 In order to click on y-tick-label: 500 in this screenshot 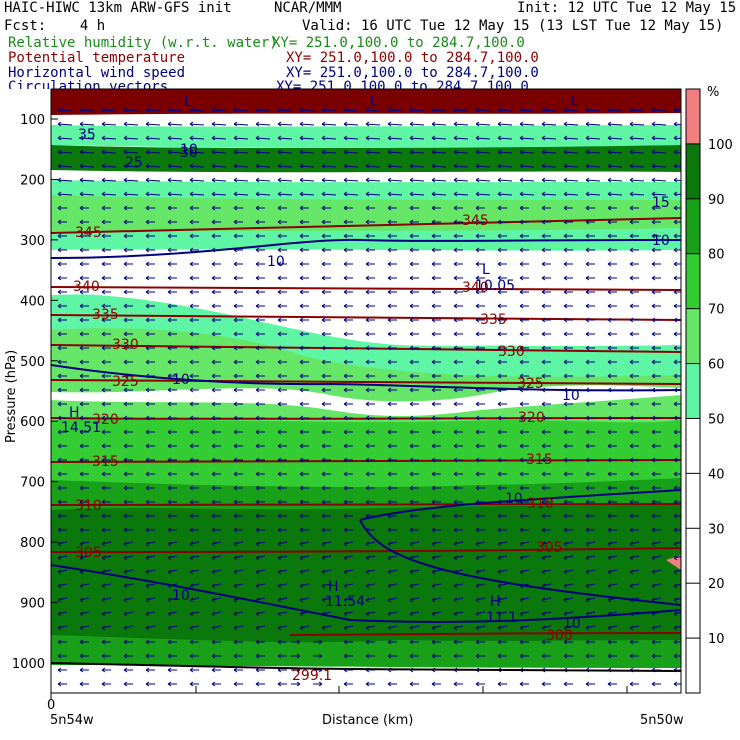, I will do `click(32, 362)`.